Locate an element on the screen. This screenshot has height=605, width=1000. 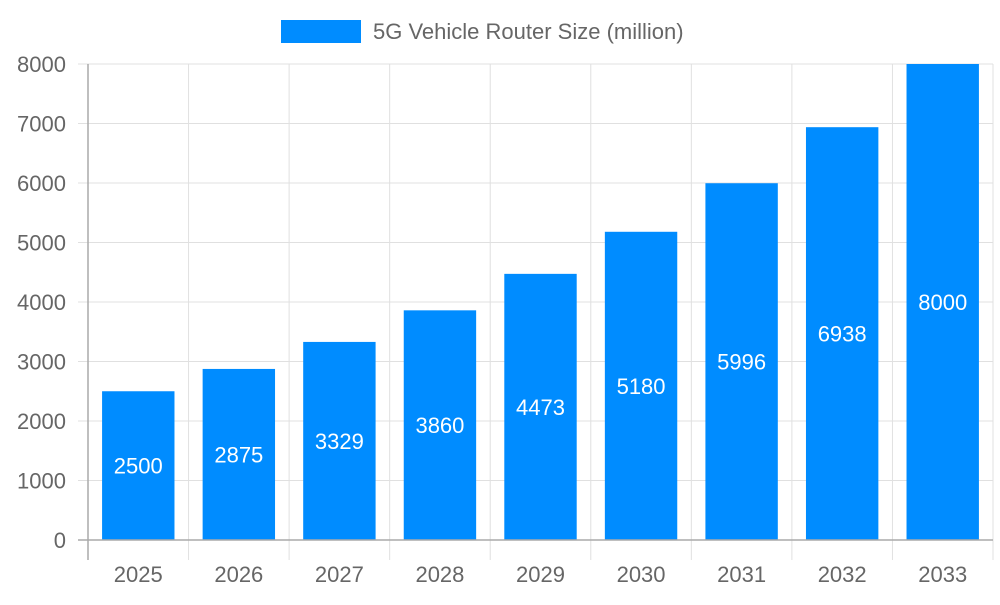
data-label: 2500 is located at coordinates (138, 466).